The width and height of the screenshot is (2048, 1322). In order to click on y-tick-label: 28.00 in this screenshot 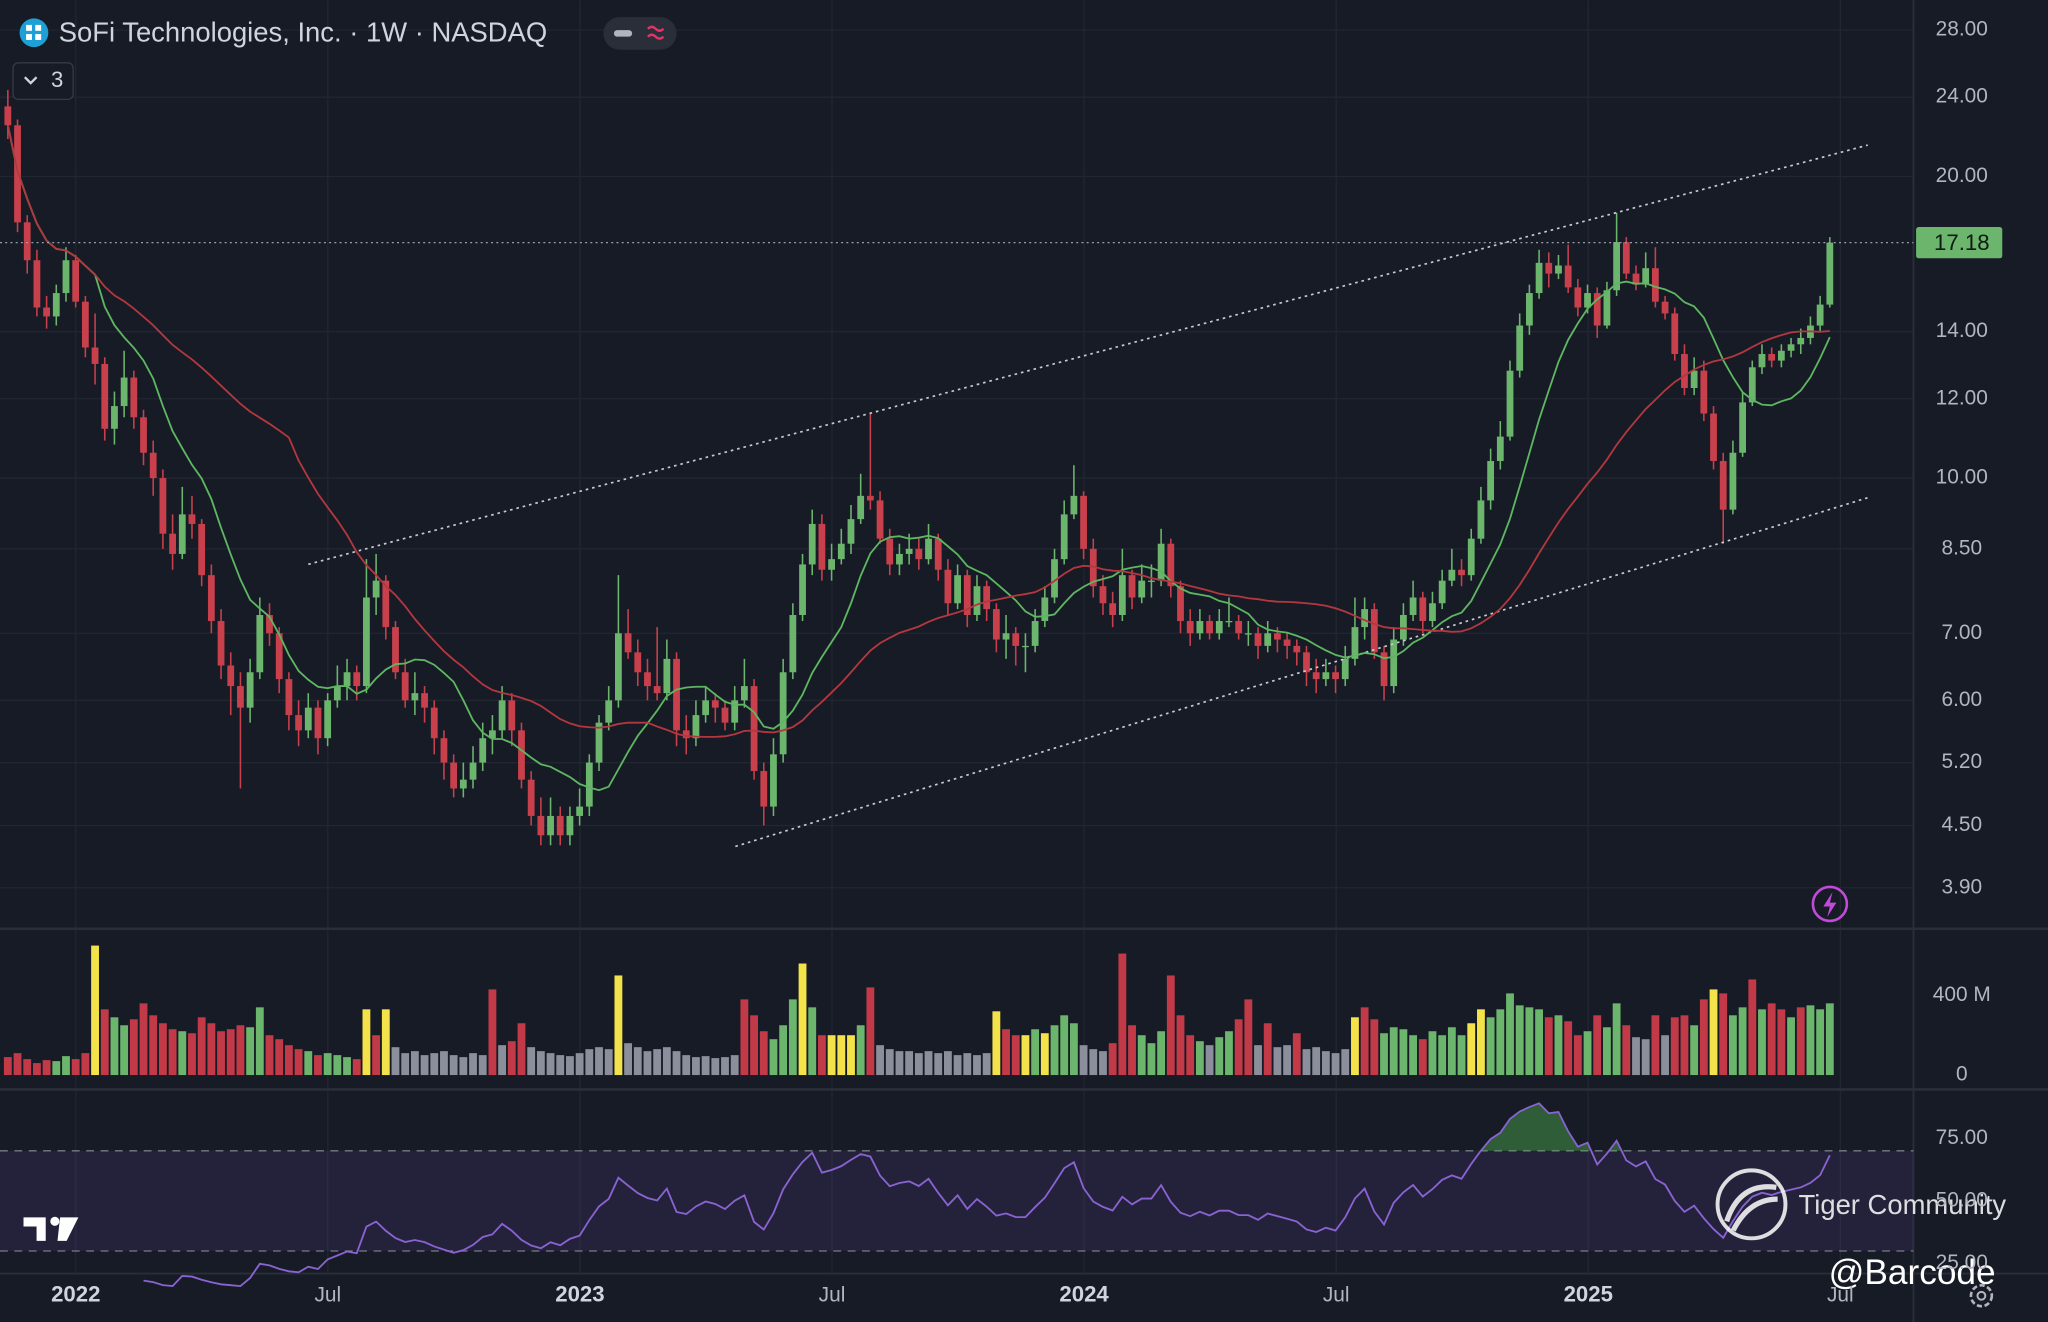, I will do `click(1962, 29)`.